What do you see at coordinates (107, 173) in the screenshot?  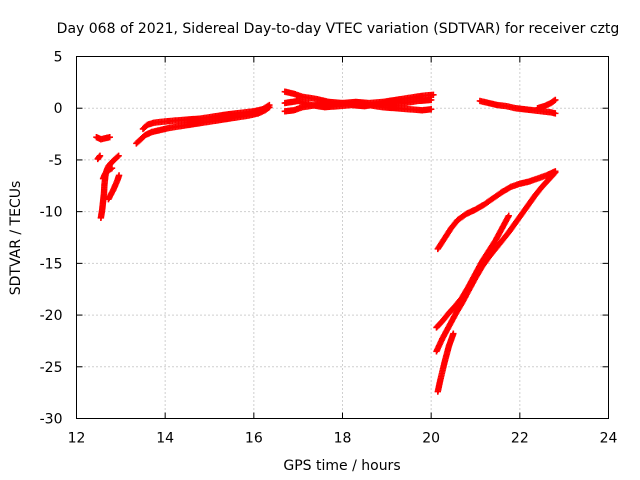 I see `series-arc-d` at bounding box center [107, 173].